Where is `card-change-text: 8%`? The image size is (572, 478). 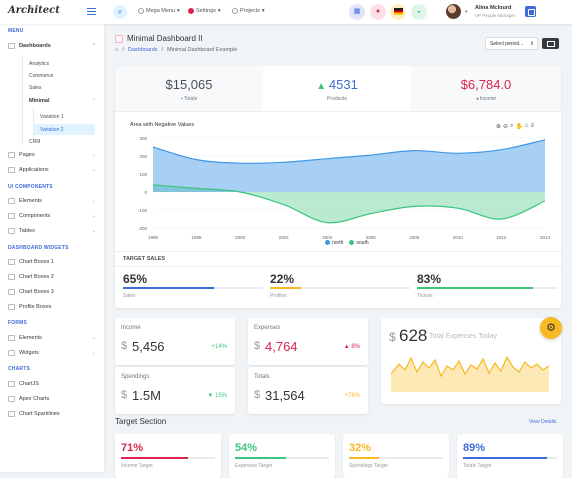 card-change-text: 8% is located at coordinates (355, 347).